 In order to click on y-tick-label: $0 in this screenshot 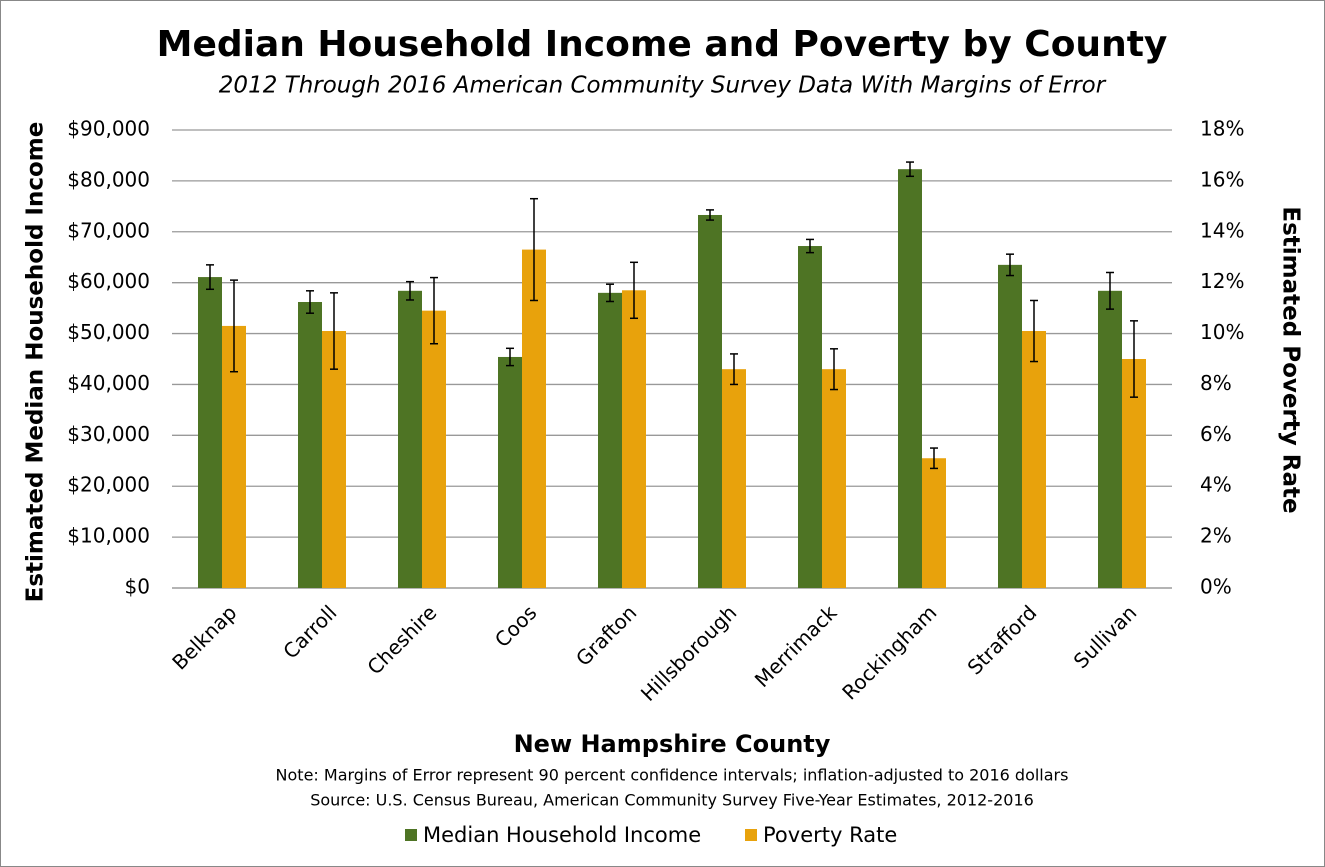, I will do `click(137, 587)`.